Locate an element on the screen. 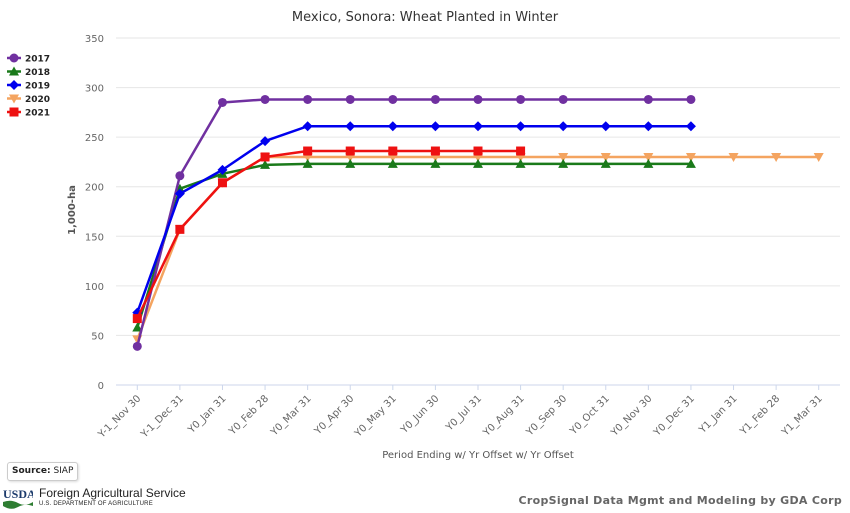 This screenshot has height=513, width=850. x-axis-label: Period Ending w/ Yr Offset w/ Yr Offset is located at coordinates (478, 455).